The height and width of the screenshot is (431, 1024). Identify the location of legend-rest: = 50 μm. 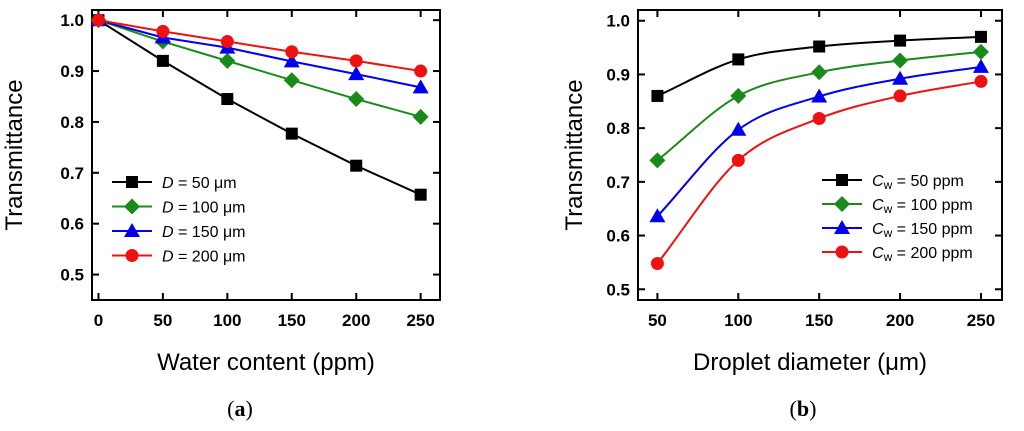
(205, 183).